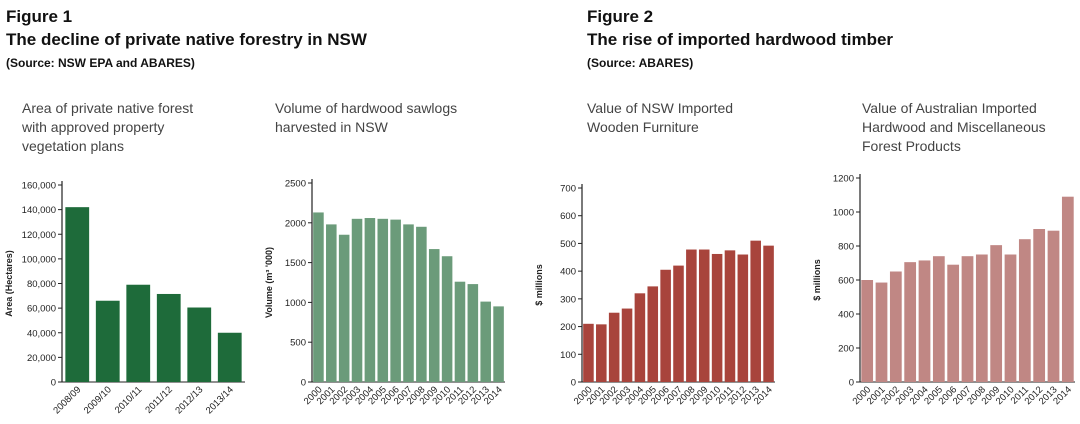 The width and height of the screenshot is (1080, 424). I want to click on x-tick-label: 2009/10, so click(98, 400).